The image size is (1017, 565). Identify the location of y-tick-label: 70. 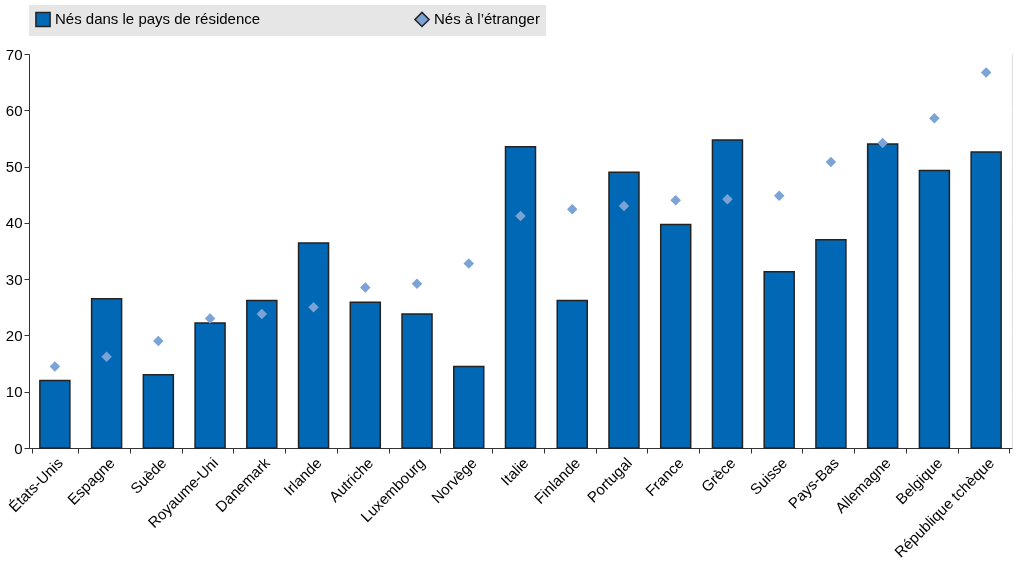
(14, 54).